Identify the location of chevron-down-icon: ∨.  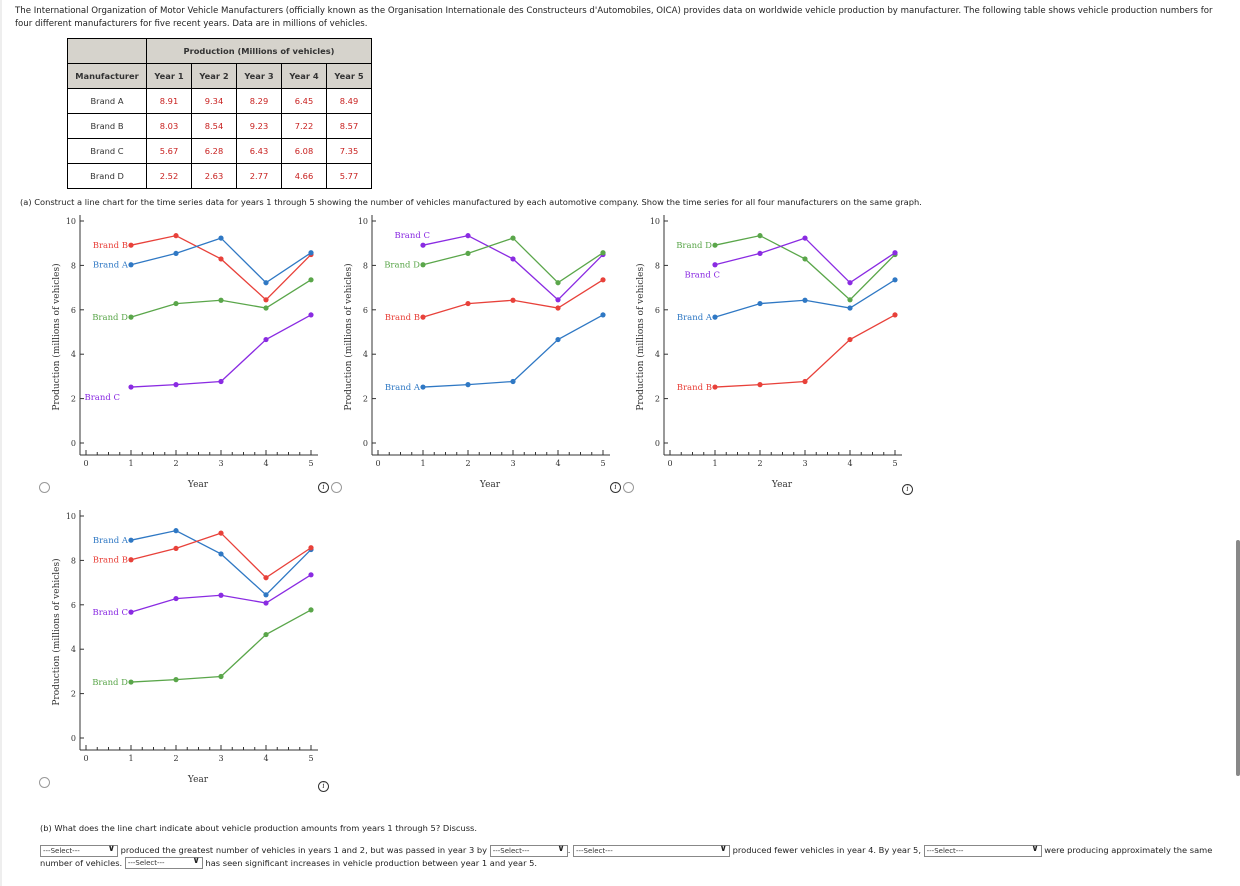
(196, 861).